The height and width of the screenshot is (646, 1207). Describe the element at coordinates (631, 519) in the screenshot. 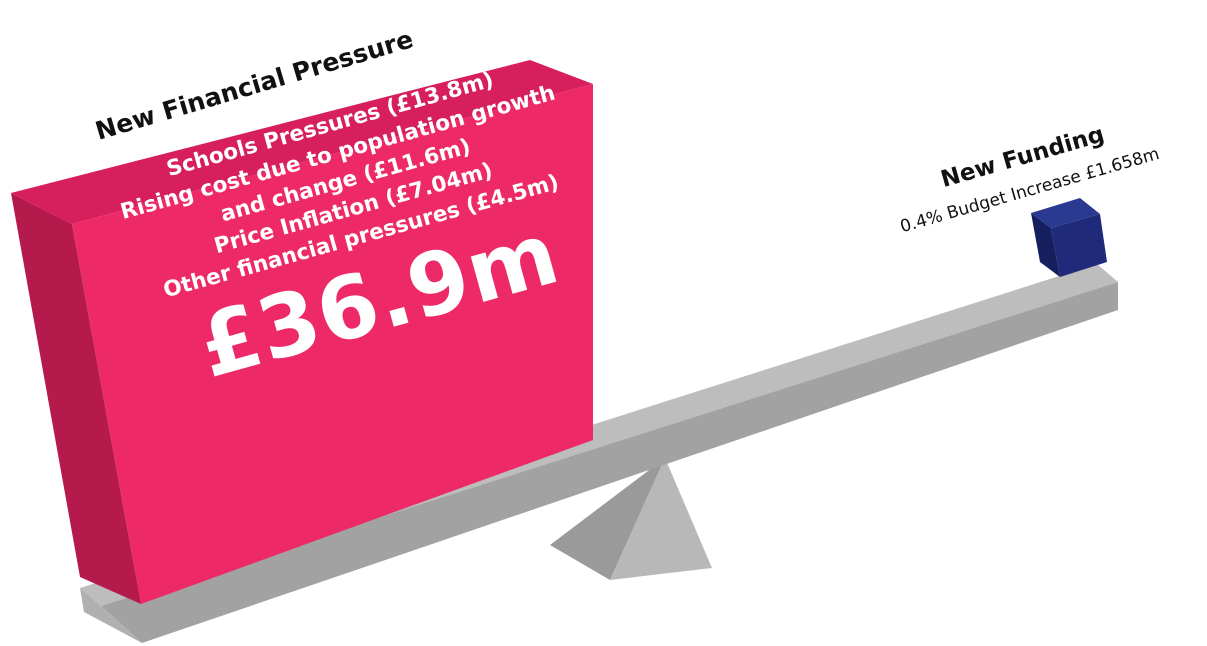

I see `fulcrum` at that location.